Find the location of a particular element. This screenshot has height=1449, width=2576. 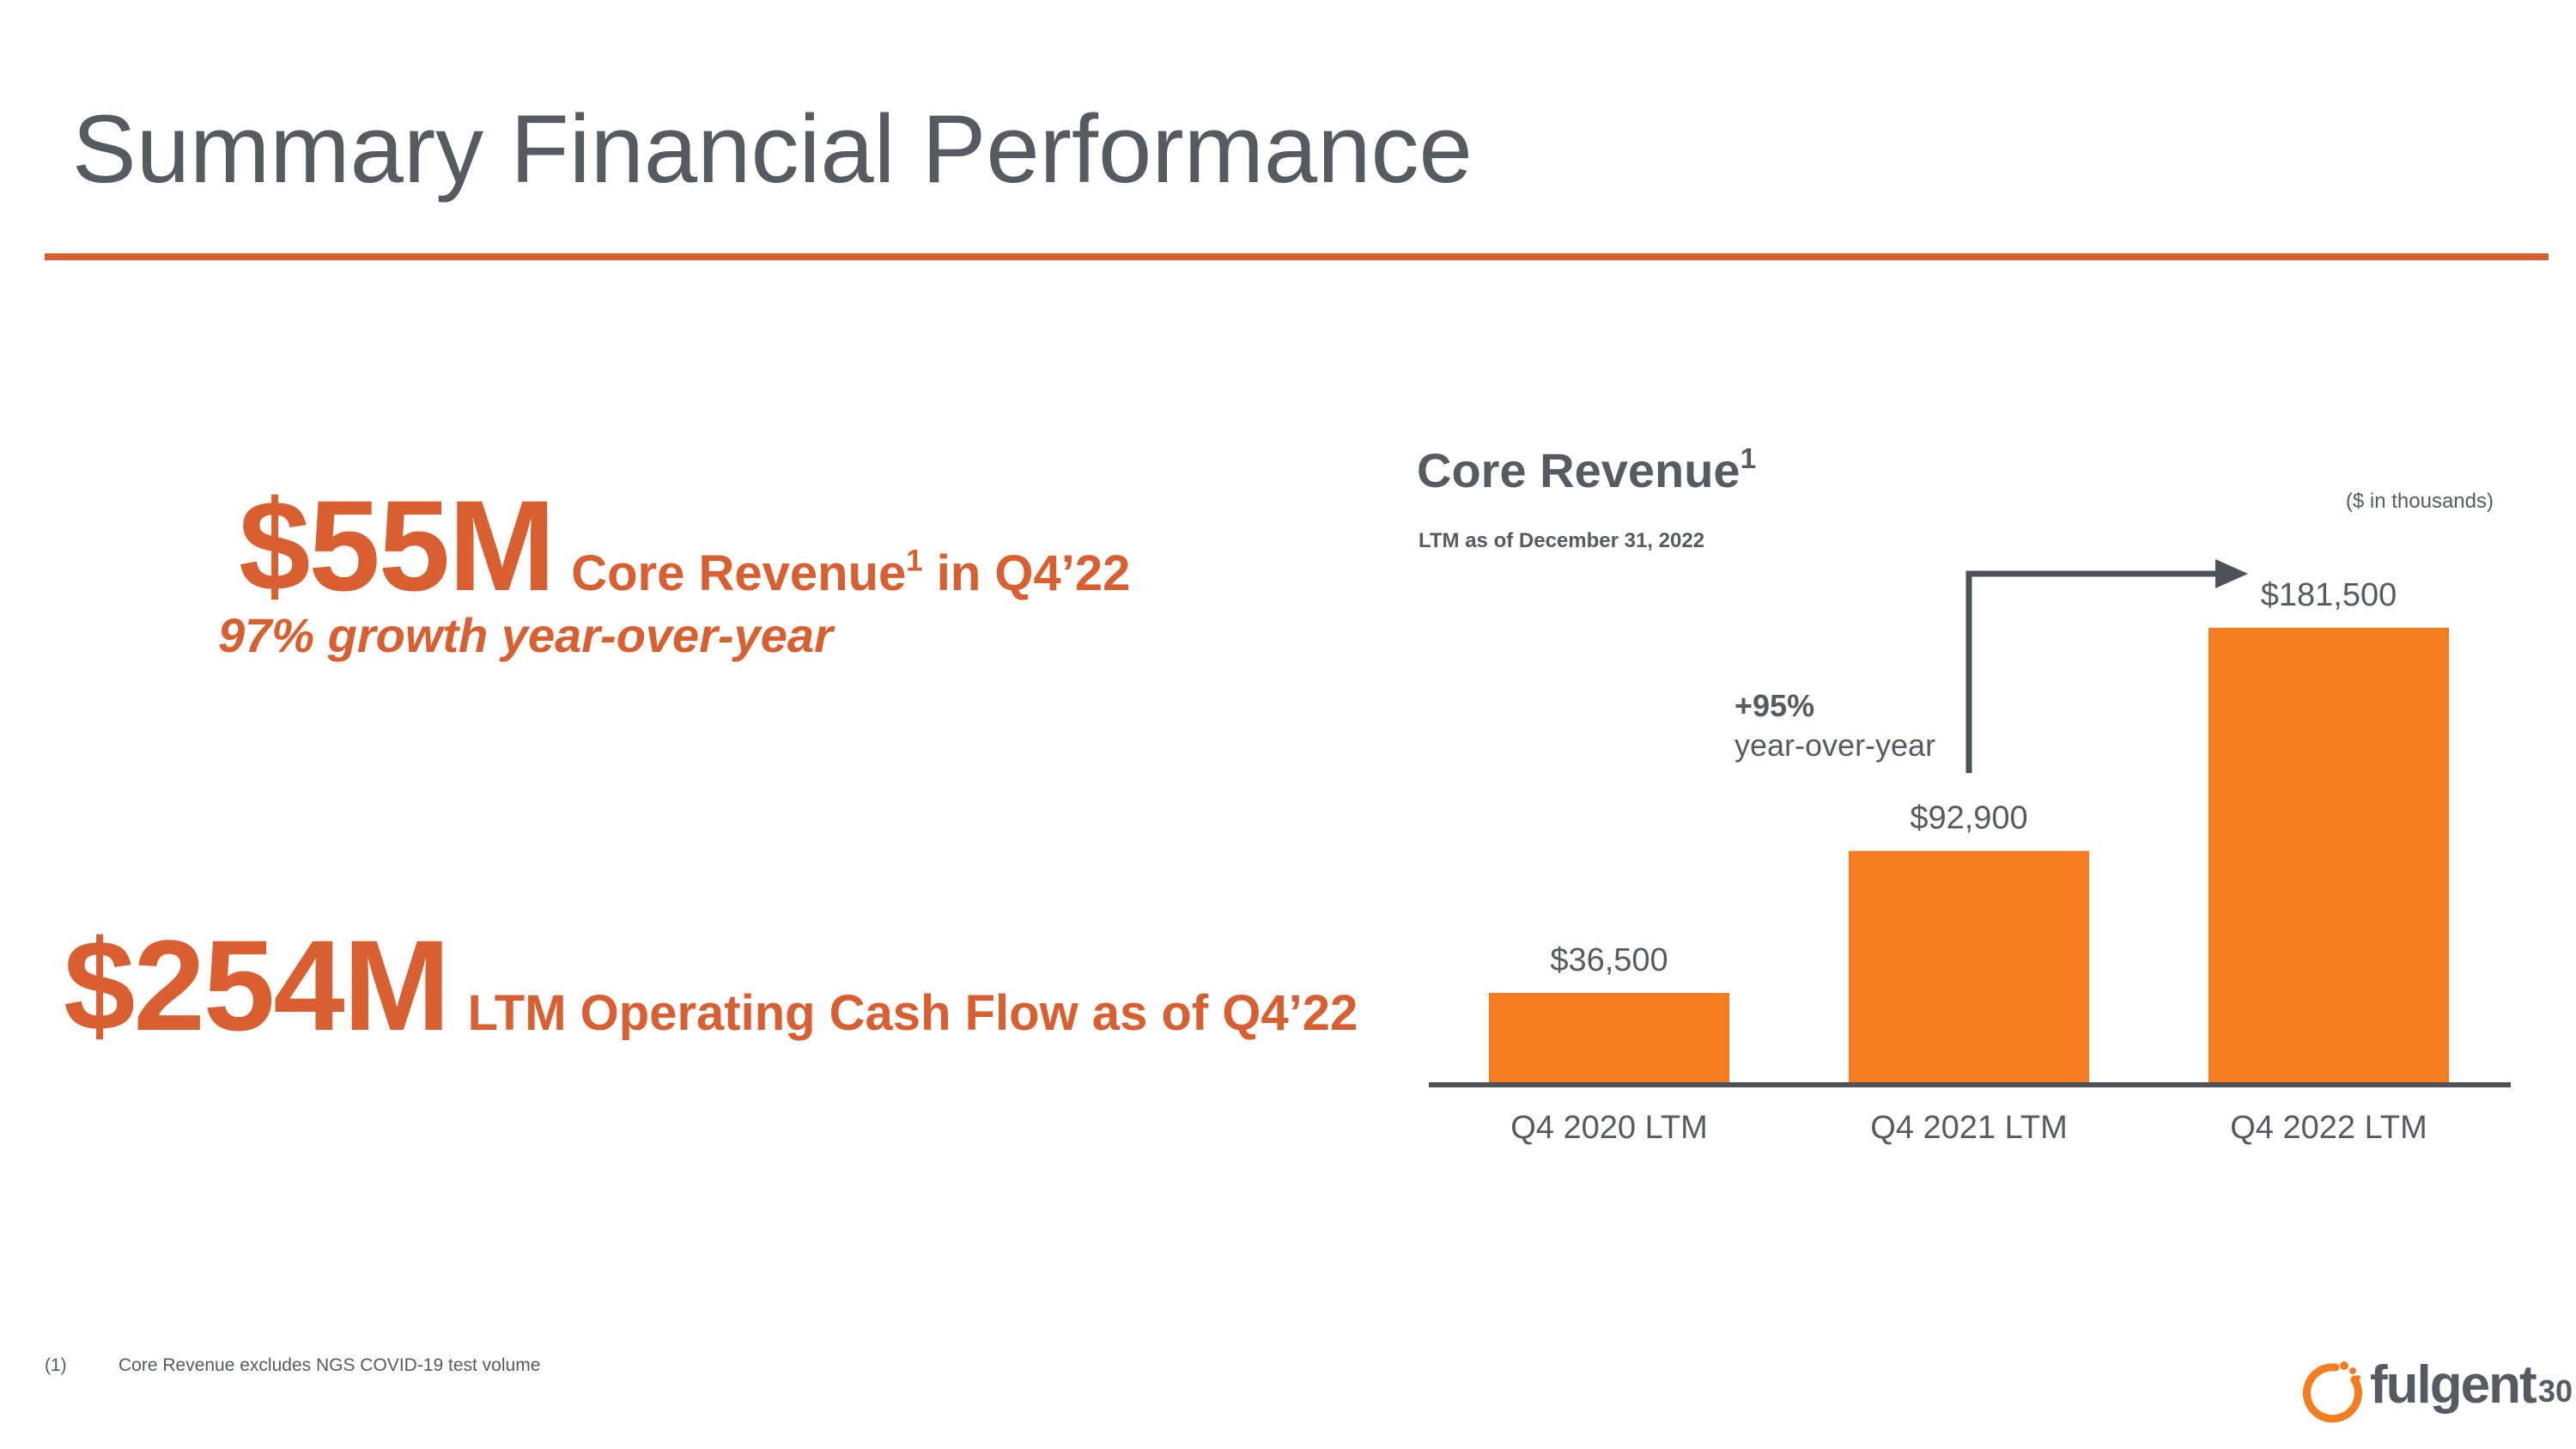

tick-label: Q4 2020 LTM is located at coordinates (1609, 1128).